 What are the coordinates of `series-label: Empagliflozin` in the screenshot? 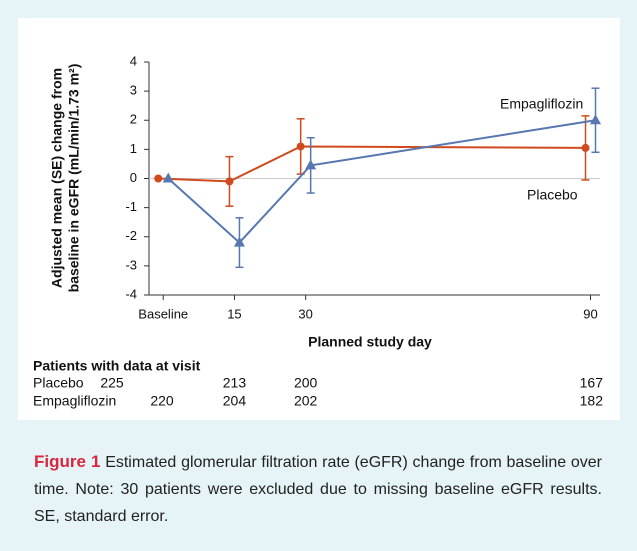 It's located at (541, 104).